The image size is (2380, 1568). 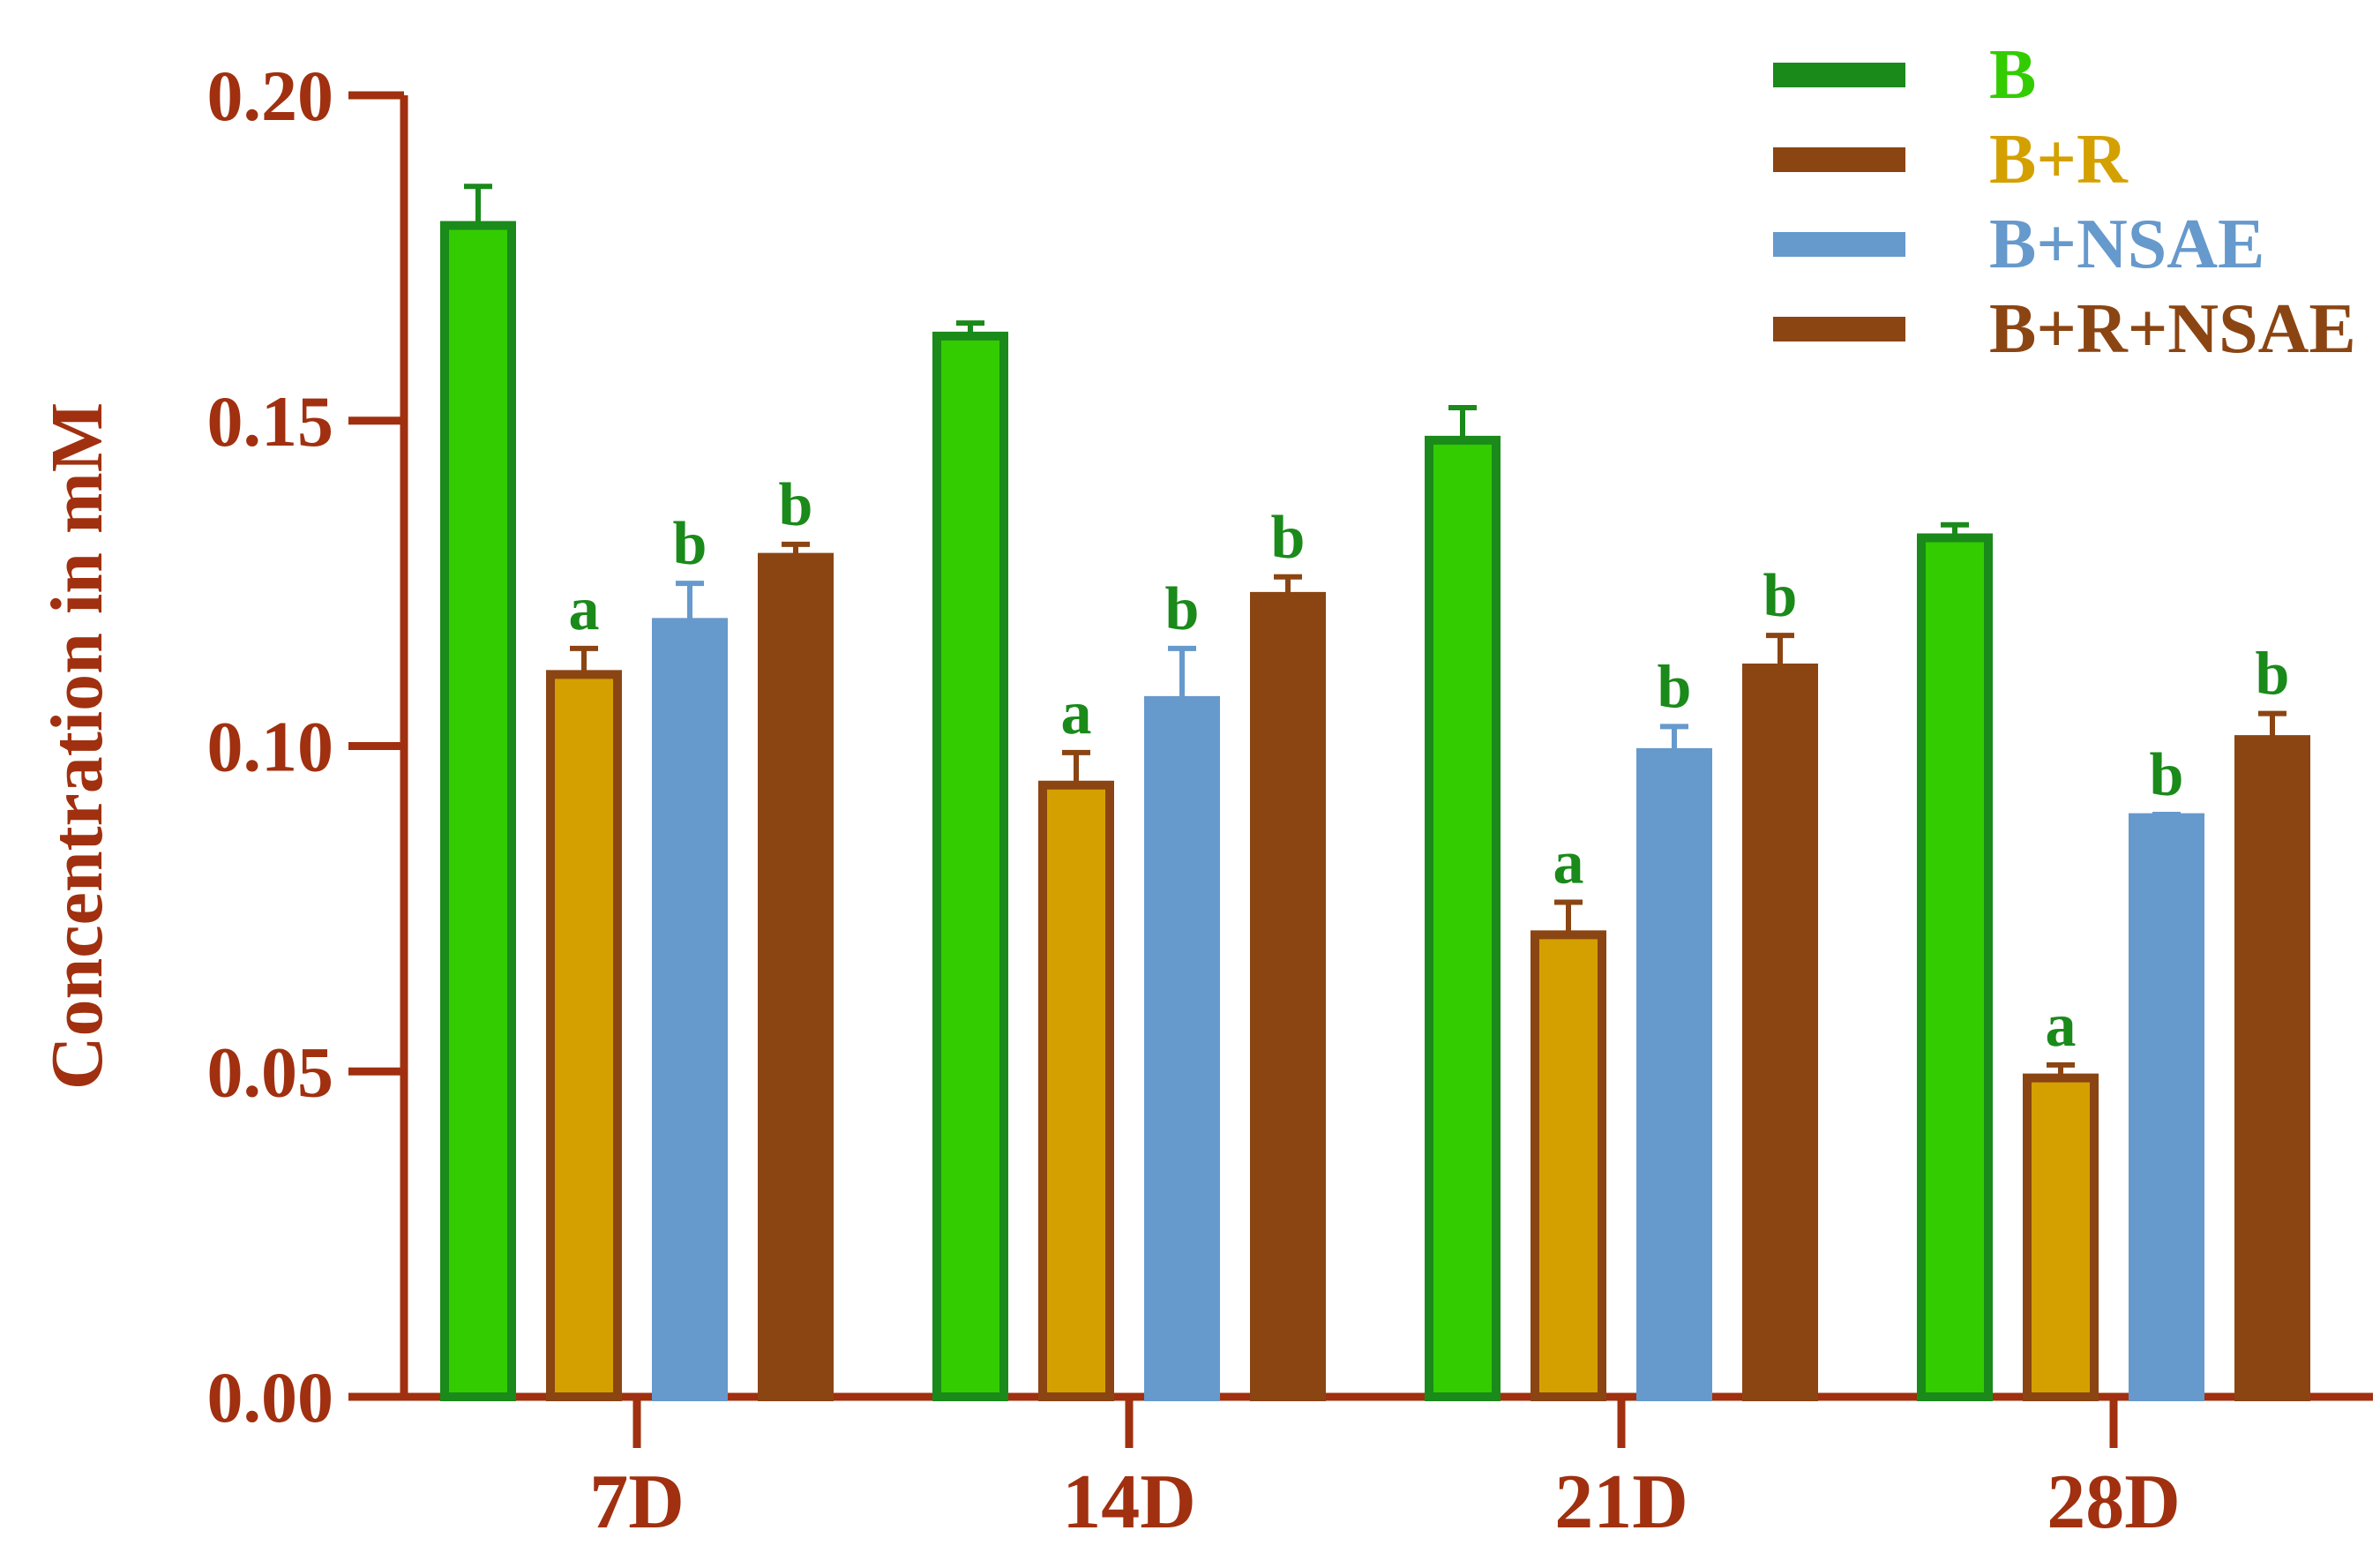 I want to click on bar-b-r-nsae-28d, so click(x=2272, y=1068).